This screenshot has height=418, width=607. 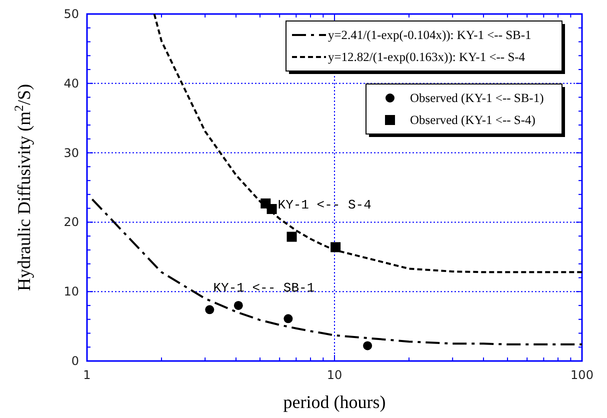 What do you see at coordinates (71, 291) in the screenshot?
I see `y-tick-label: 10` at bounding box center [71, 291].